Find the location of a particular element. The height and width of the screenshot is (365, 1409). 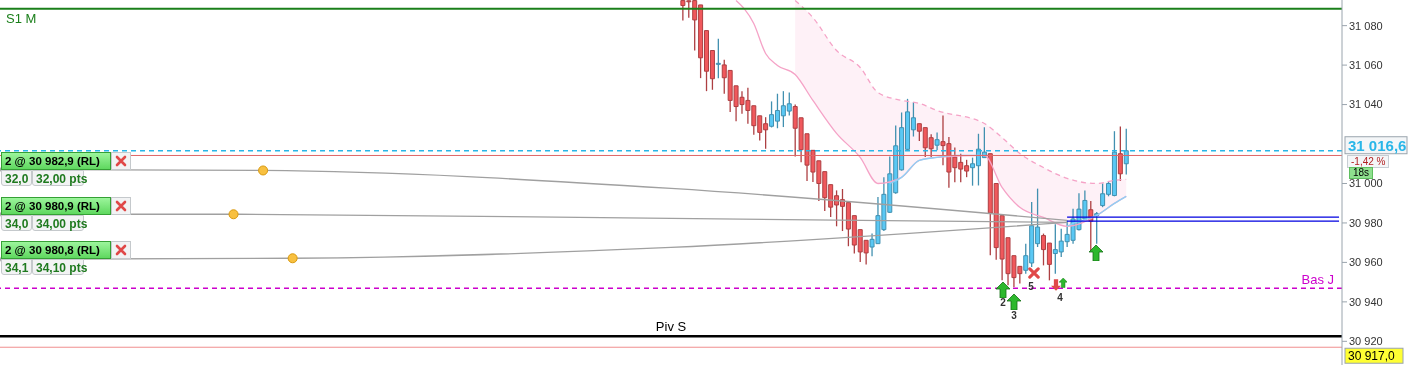

y-tick-label: 30 980 is located at coordinates (1366, 222).